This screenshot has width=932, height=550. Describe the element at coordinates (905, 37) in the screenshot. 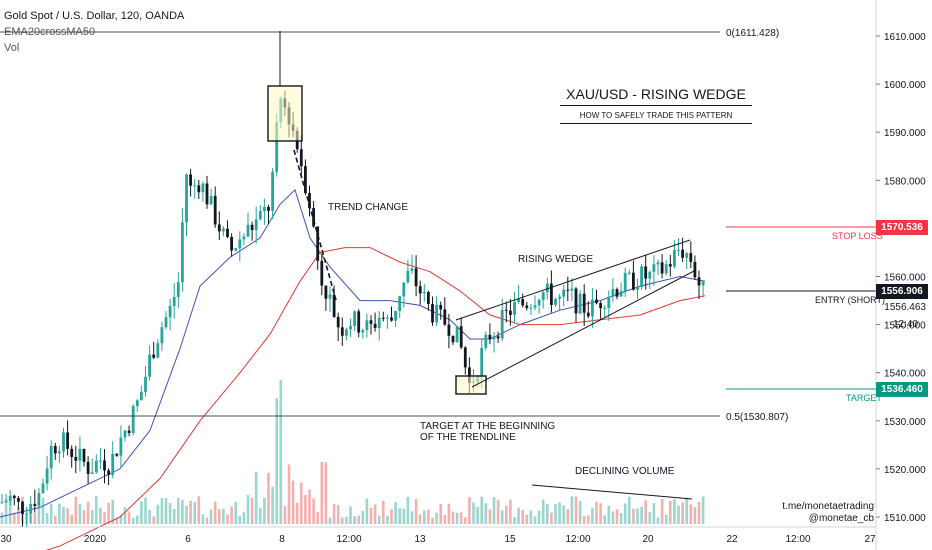

I see `y-tick-label: 1610.000` at that location.